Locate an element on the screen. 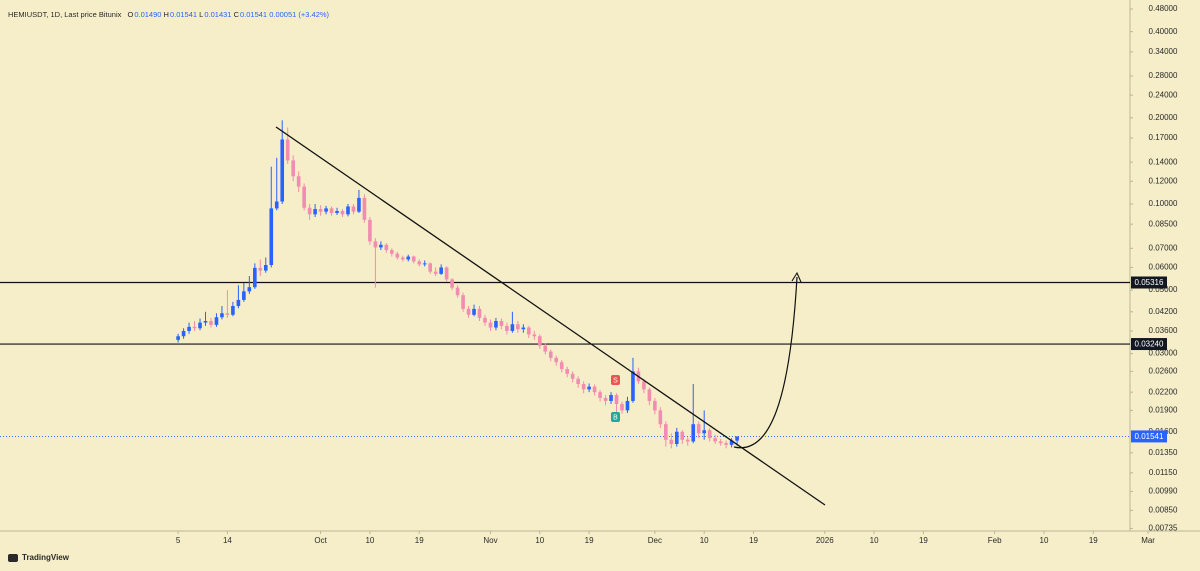  y-tick-label: 0.01150 is located at coordinates (1163, 472).